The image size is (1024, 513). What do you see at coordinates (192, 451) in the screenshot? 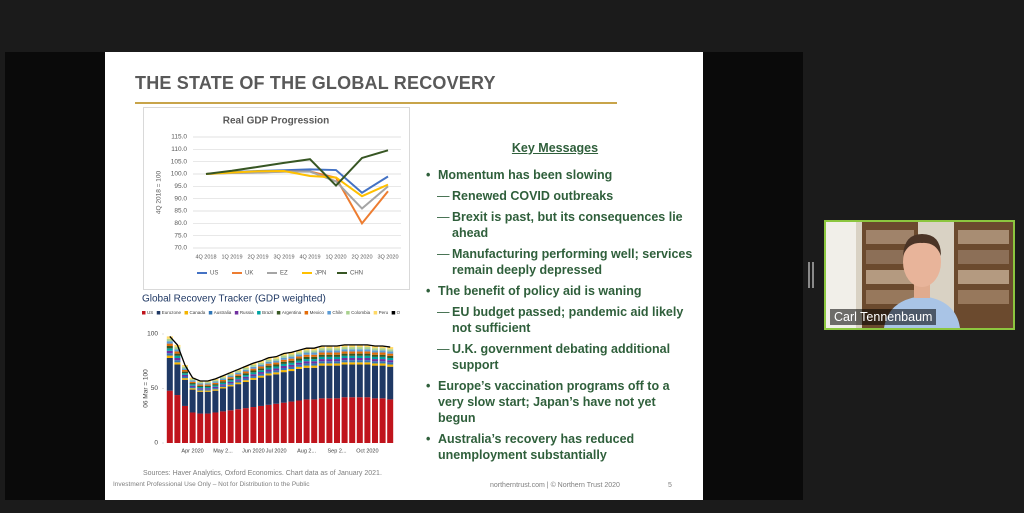
I see `x-tick-label: Apr 2020` at bounding box center [192, 451].